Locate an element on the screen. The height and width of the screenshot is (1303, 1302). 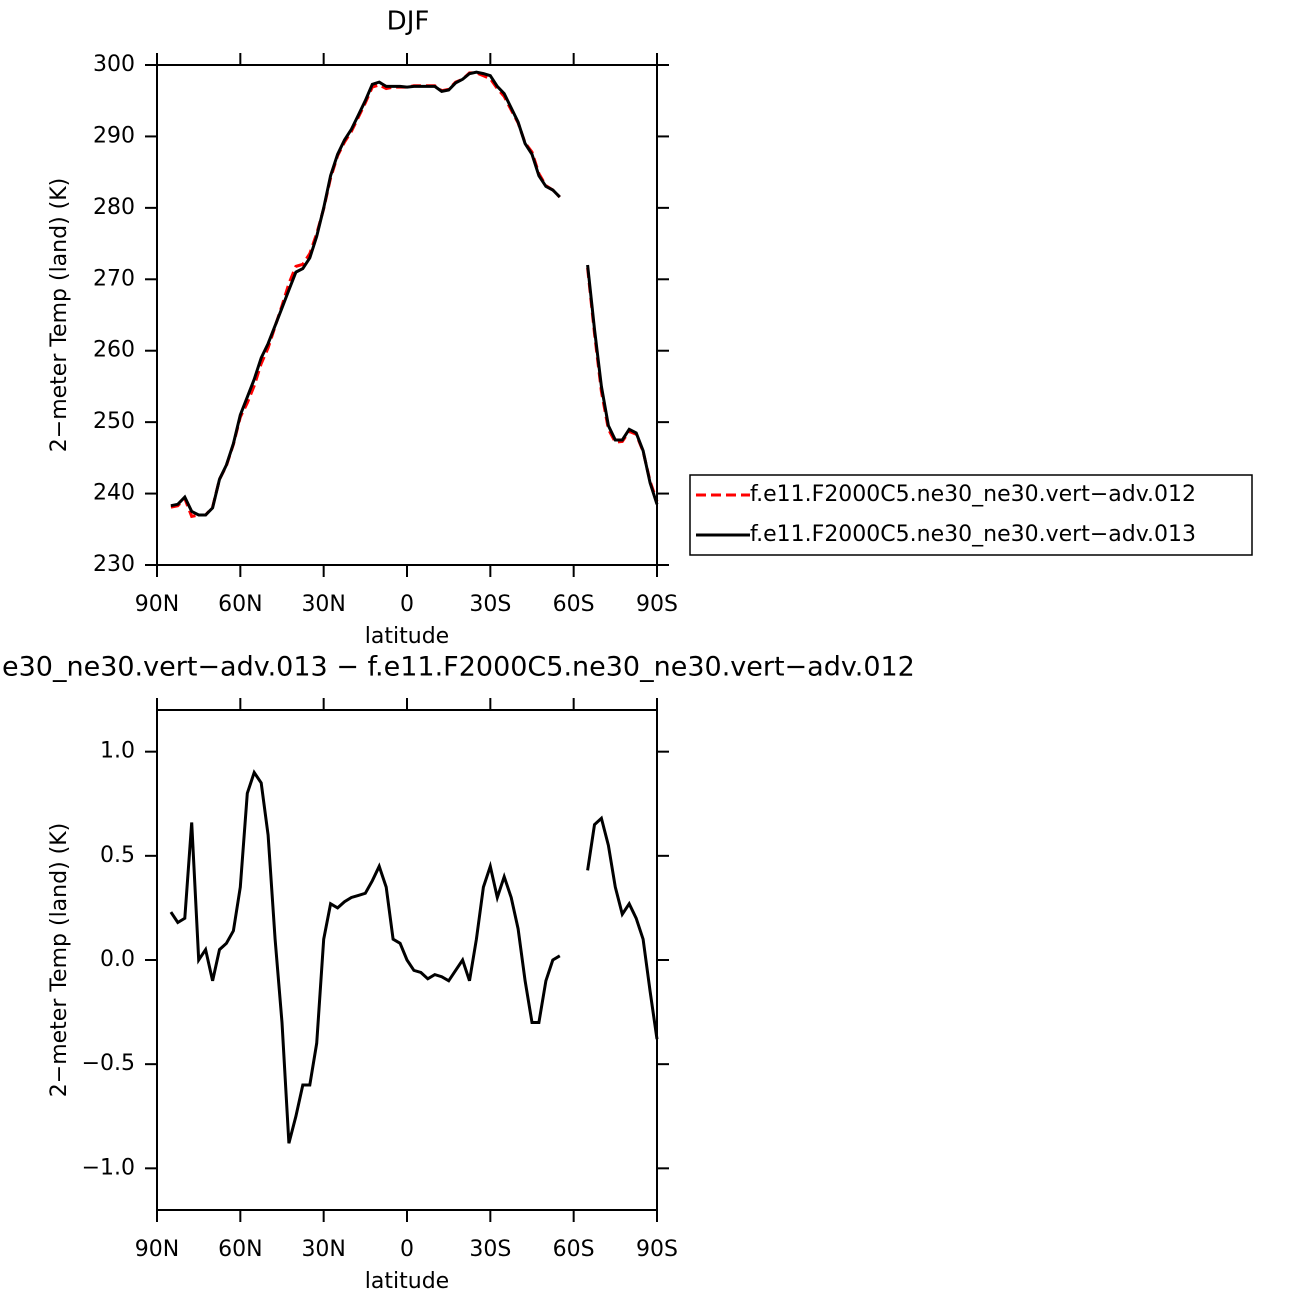
y-tick-label: 290 is located at coordinates (114, 135).